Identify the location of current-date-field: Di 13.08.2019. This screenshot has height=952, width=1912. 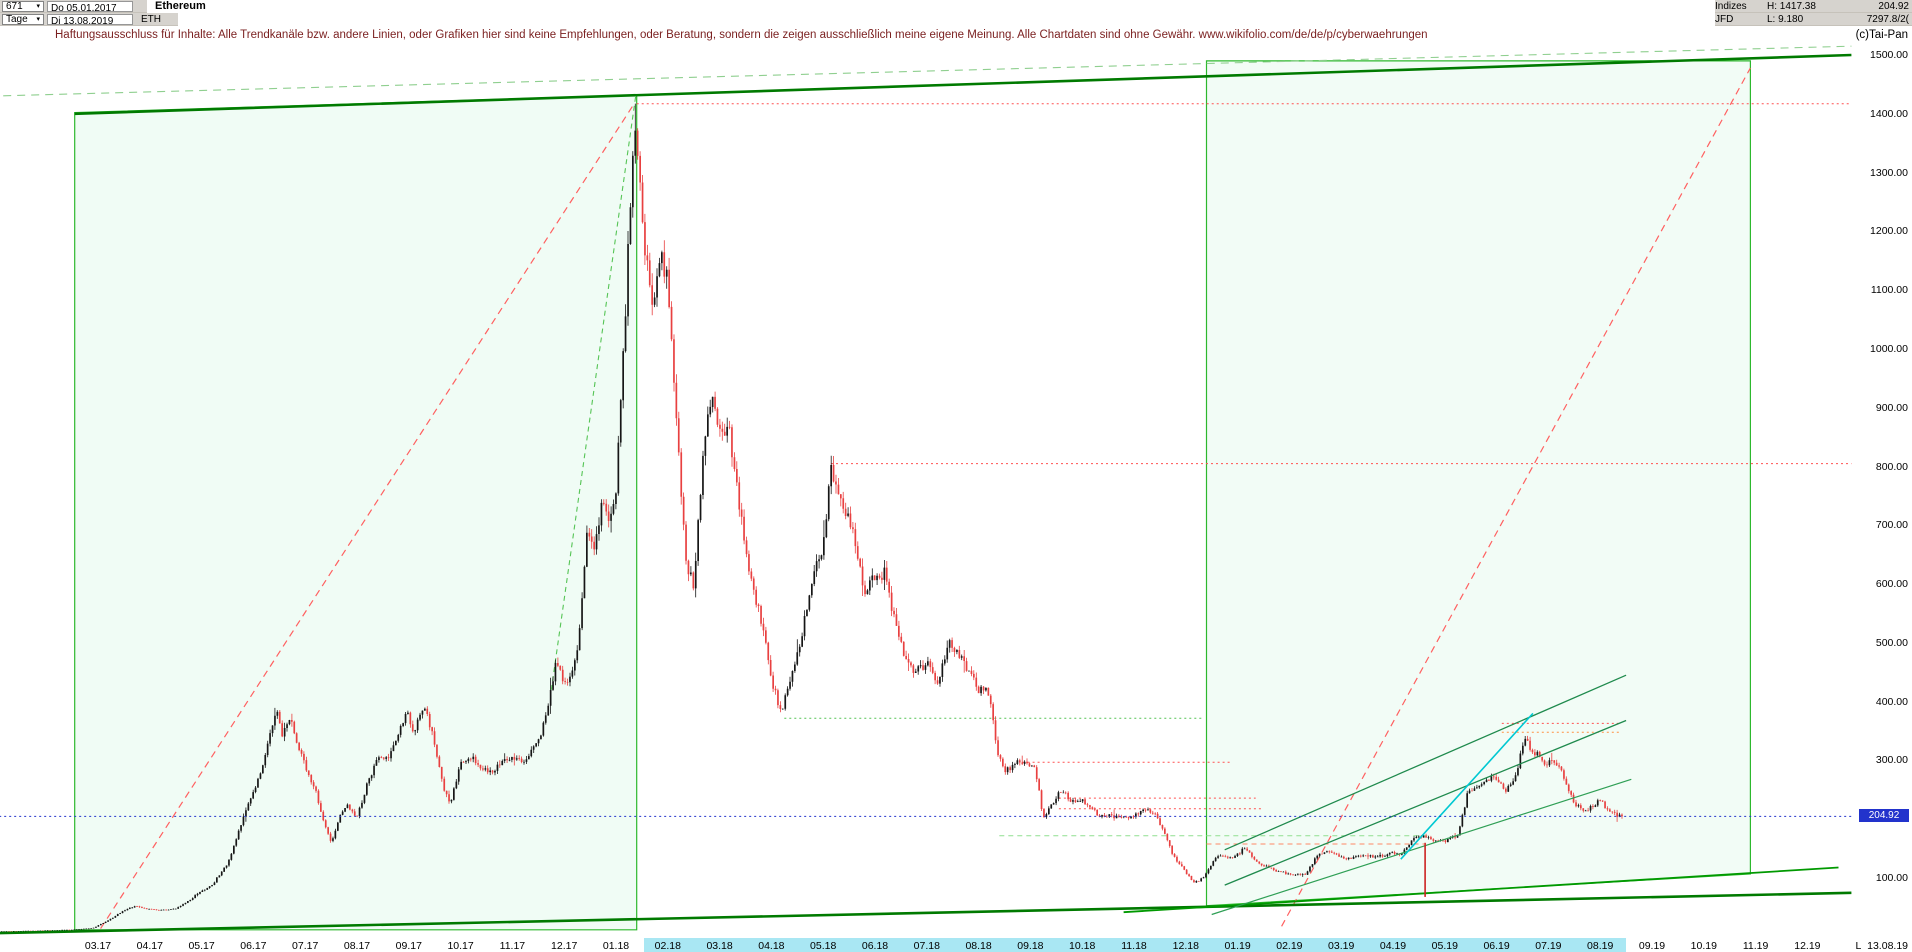
(90, 20).